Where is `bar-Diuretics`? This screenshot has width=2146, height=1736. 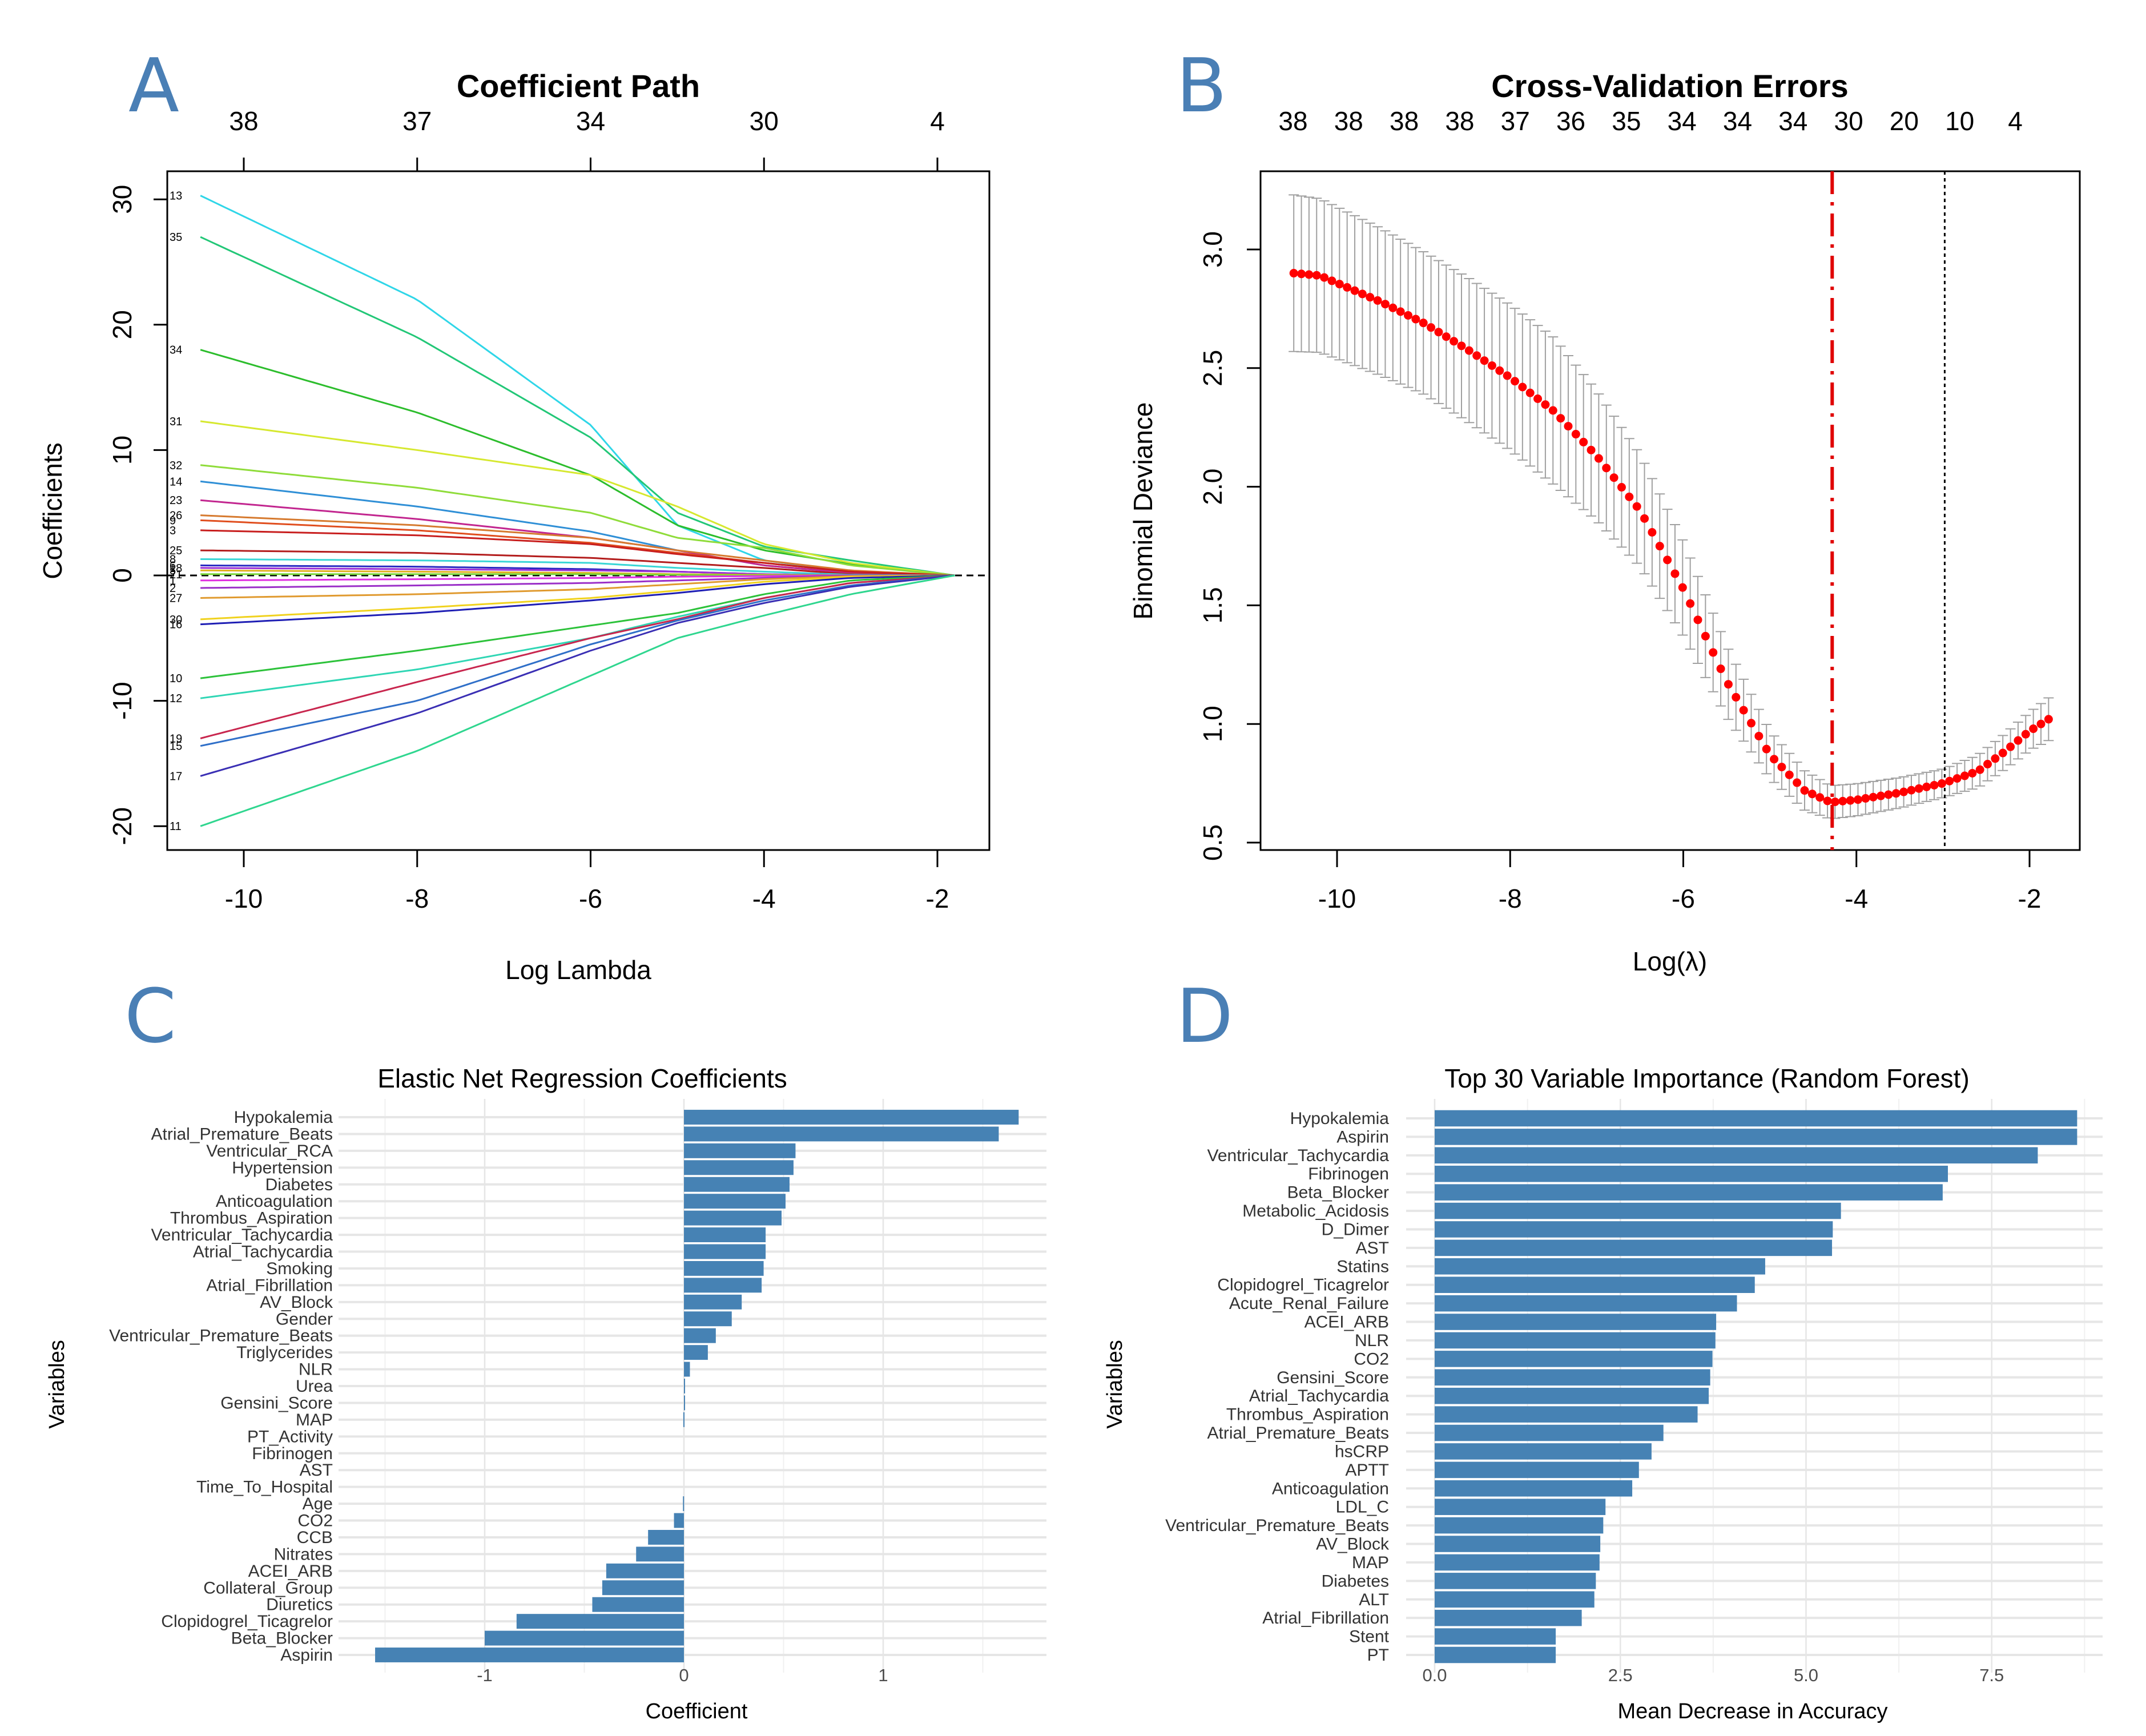 bar-Diuretics is located at coordinates (638, 1604).